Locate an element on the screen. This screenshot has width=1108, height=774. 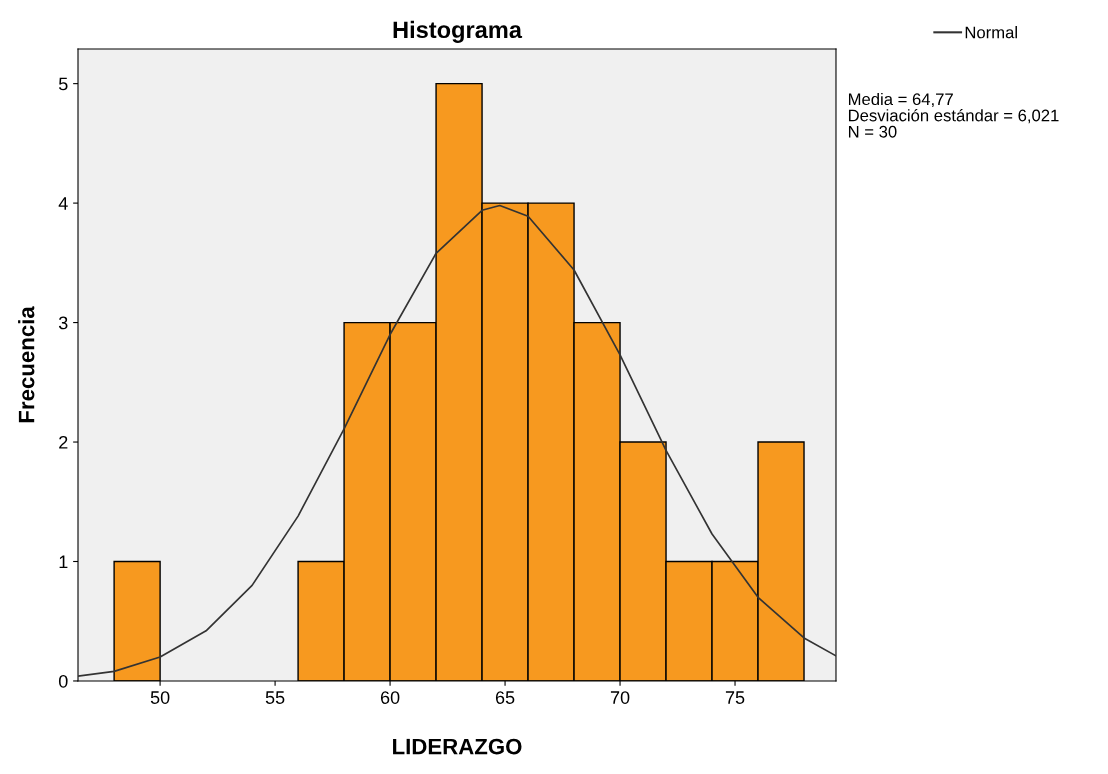
y-tick-label: 3 is located at coordinates (63, 323).